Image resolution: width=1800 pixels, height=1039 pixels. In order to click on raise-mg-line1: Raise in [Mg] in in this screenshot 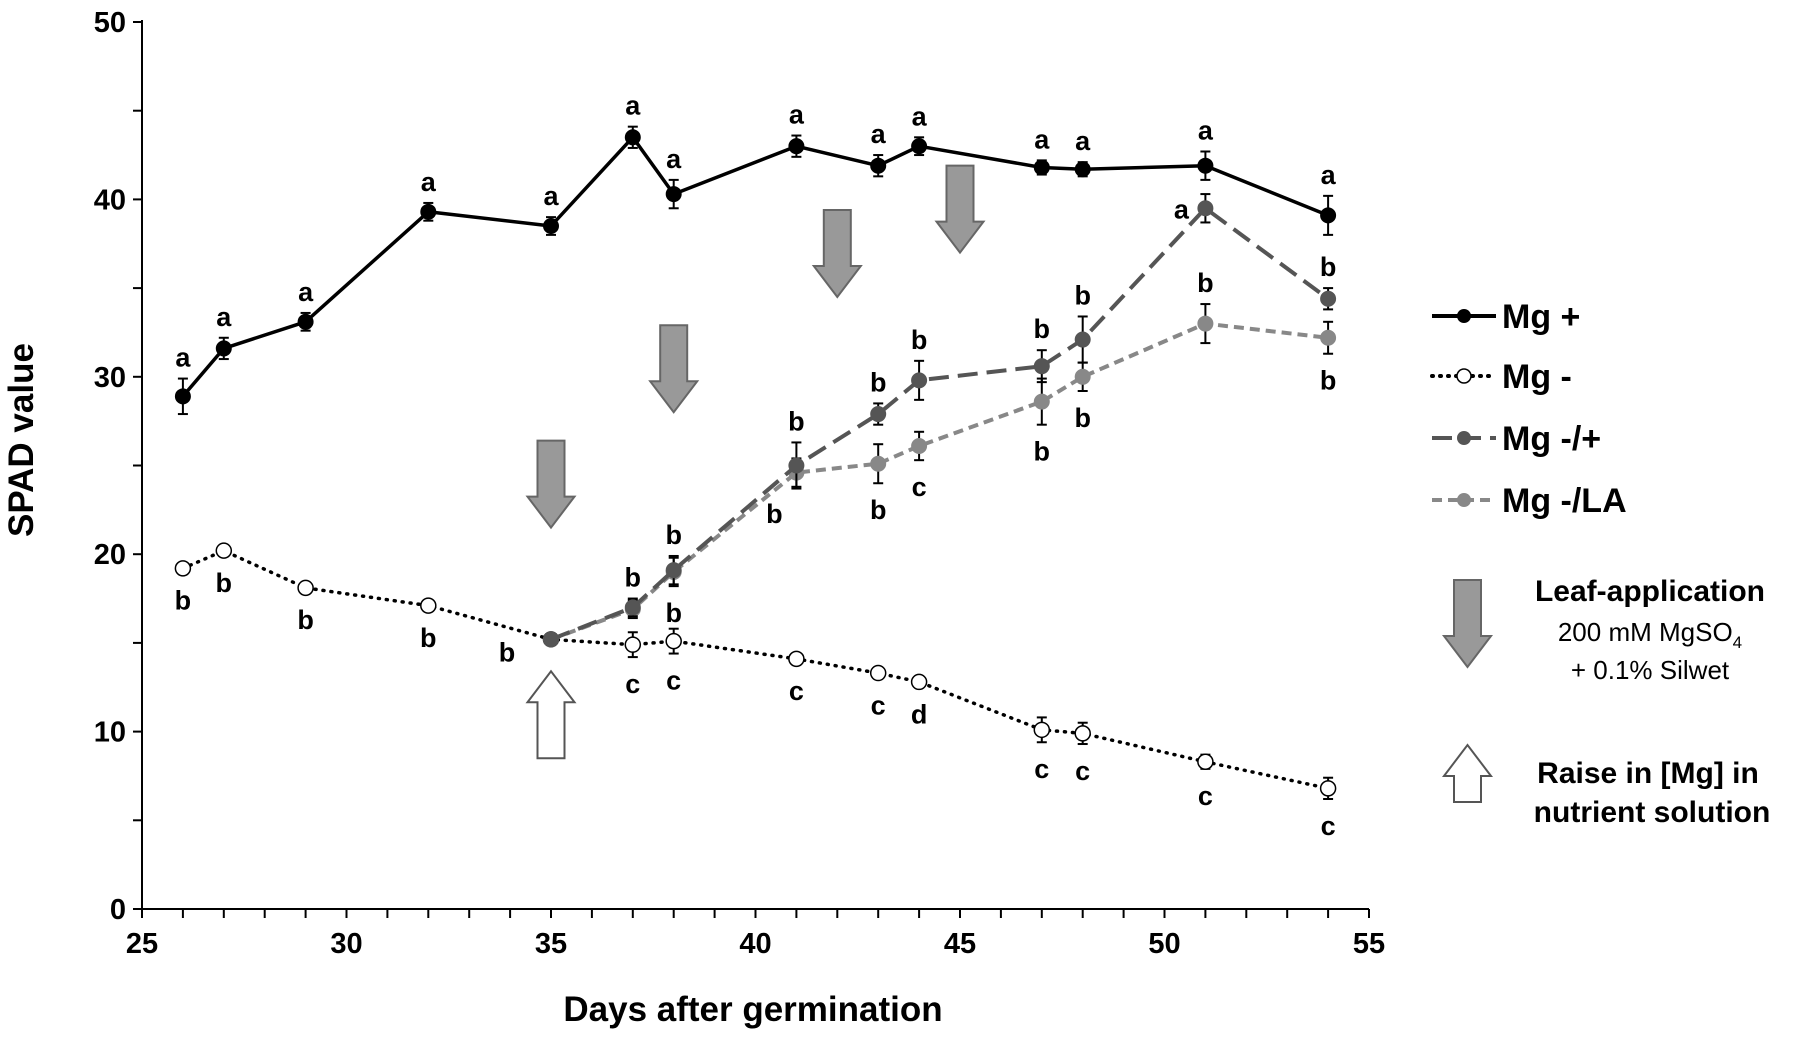, I will do `click(1648, 773)`.